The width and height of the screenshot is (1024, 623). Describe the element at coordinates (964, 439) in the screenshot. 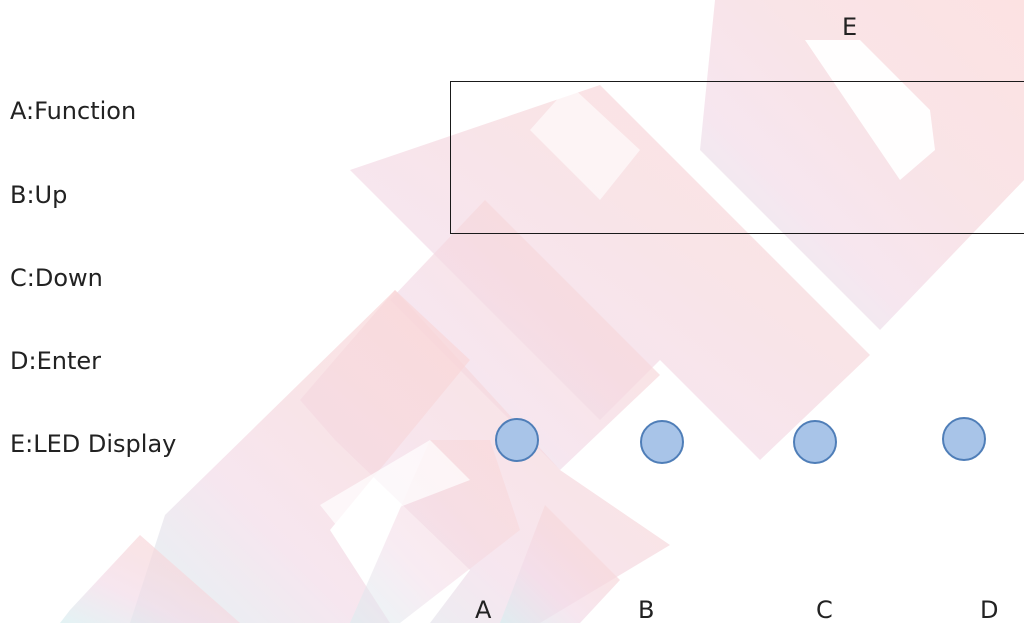

I see `enter-button` at that location.